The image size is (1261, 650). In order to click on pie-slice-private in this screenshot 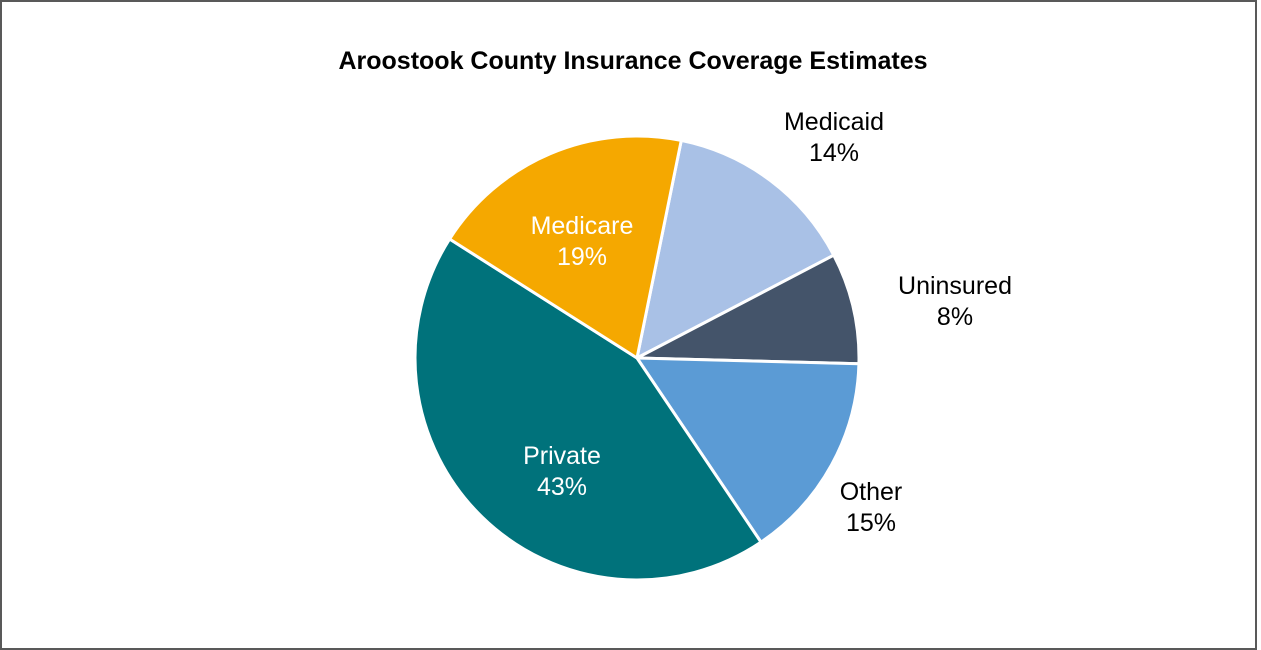, I will do `click(588, 409)`.